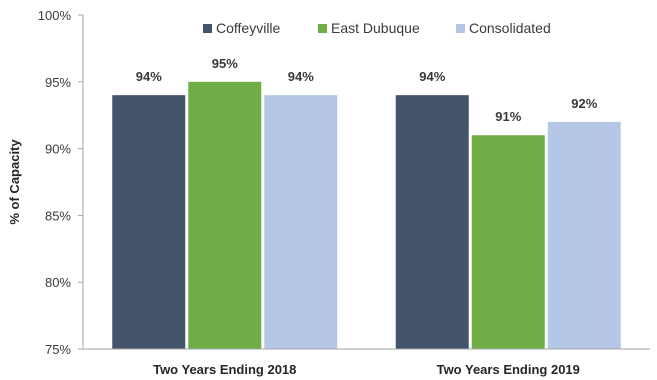 This screenshot has height=380, width=657. I want to click on legend: Coffeyville East Dubuque Consolidated, so click(377, 28).